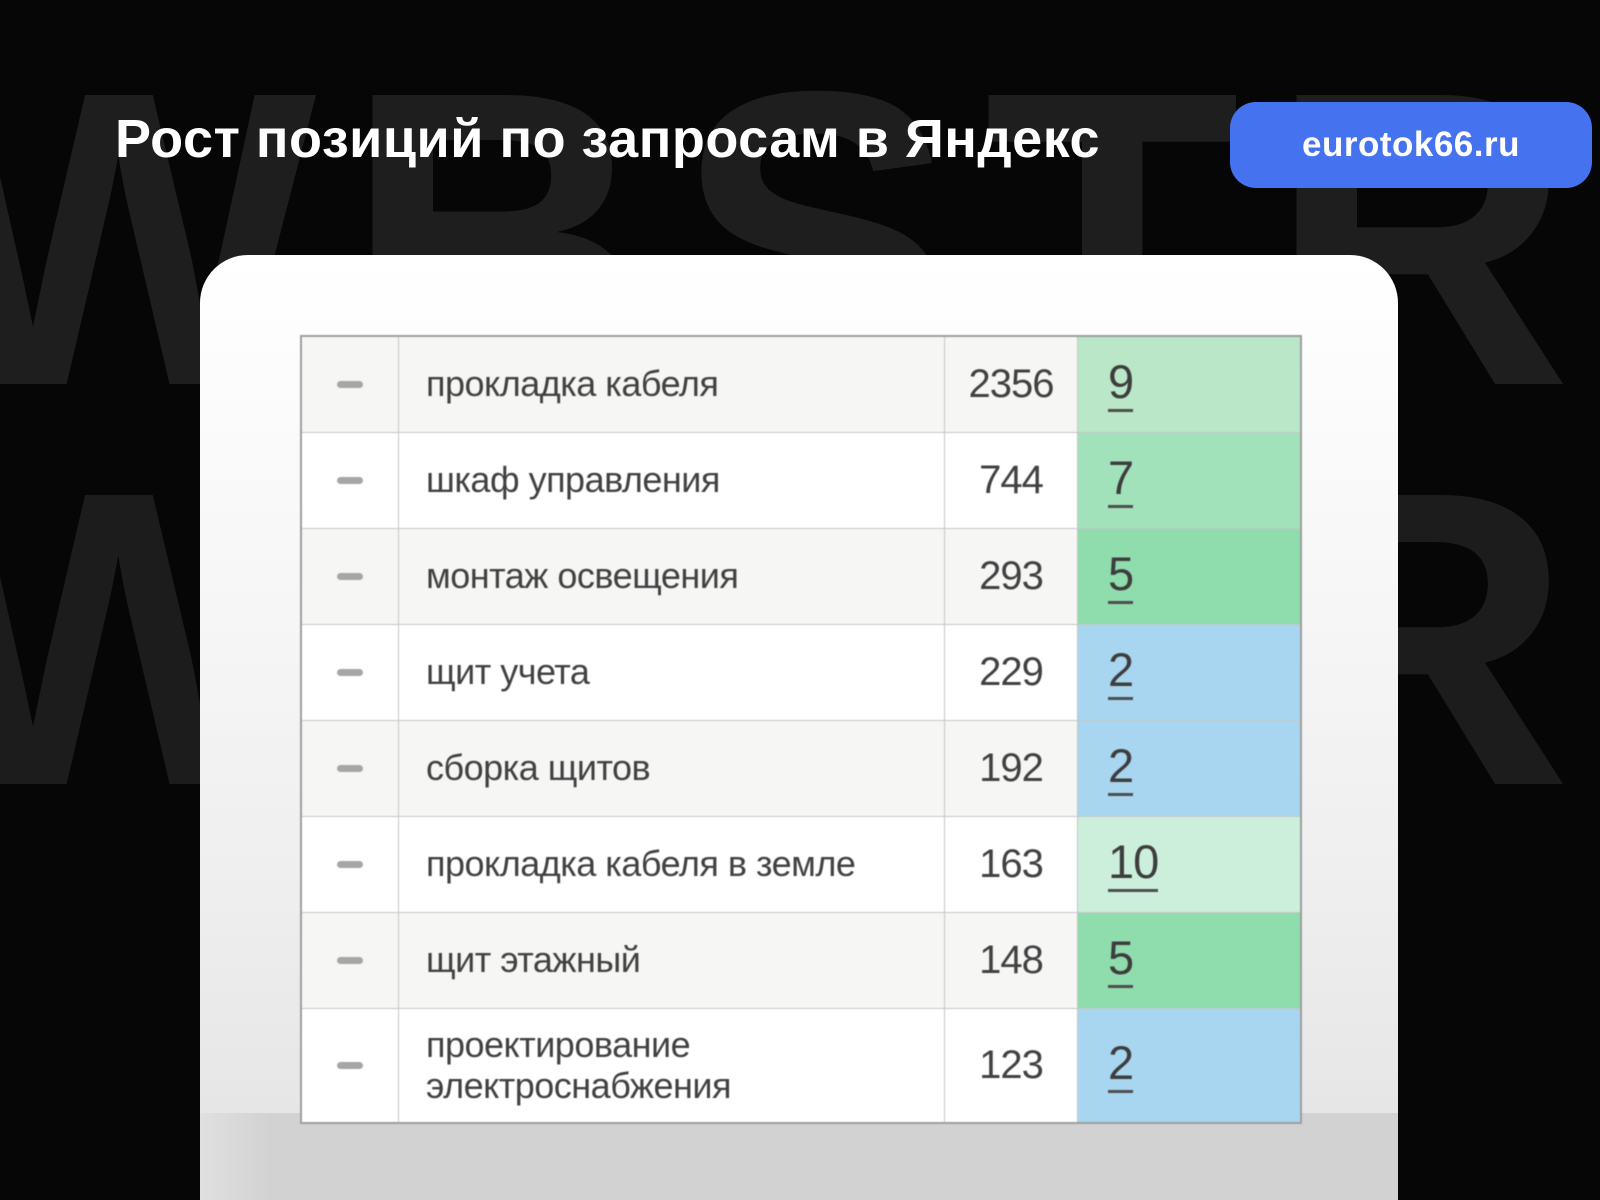 This screenshot has width=1600, height=1200. What do you see at coordinates (672, 768) in the screenshot?
I see `query-cell: сборка щитов` at bounding box center [672, 768].